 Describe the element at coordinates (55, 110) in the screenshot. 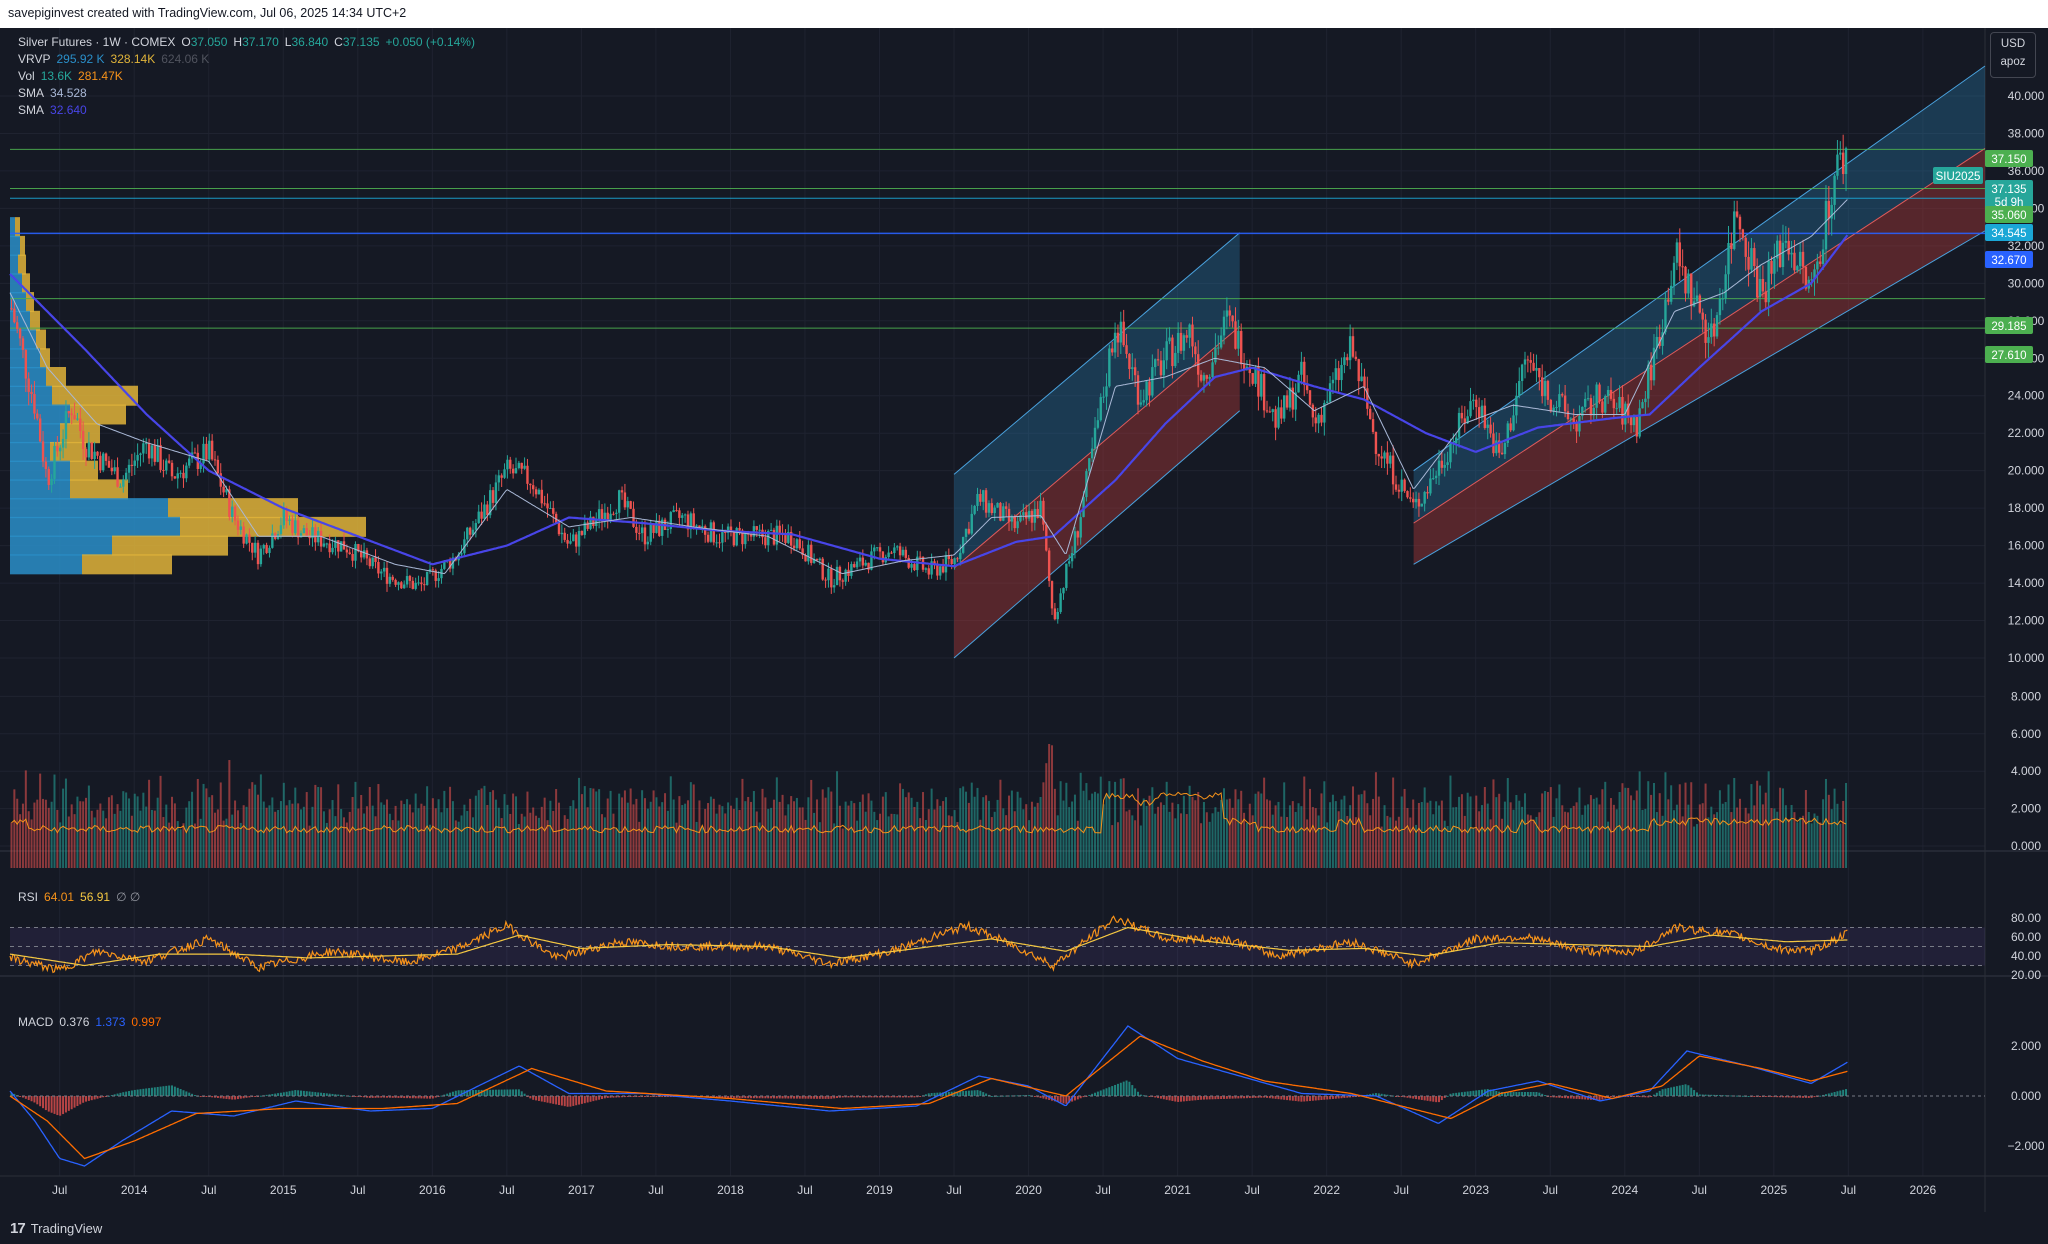

I see `legend-sma-slow: SMA 32.640` at that location.